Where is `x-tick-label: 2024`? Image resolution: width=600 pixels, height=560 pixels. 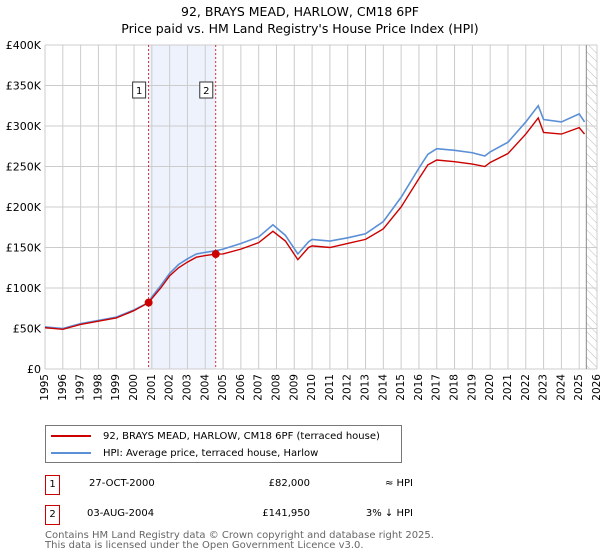 x-tick-label: 2024 is located at coordinates (561, 387).